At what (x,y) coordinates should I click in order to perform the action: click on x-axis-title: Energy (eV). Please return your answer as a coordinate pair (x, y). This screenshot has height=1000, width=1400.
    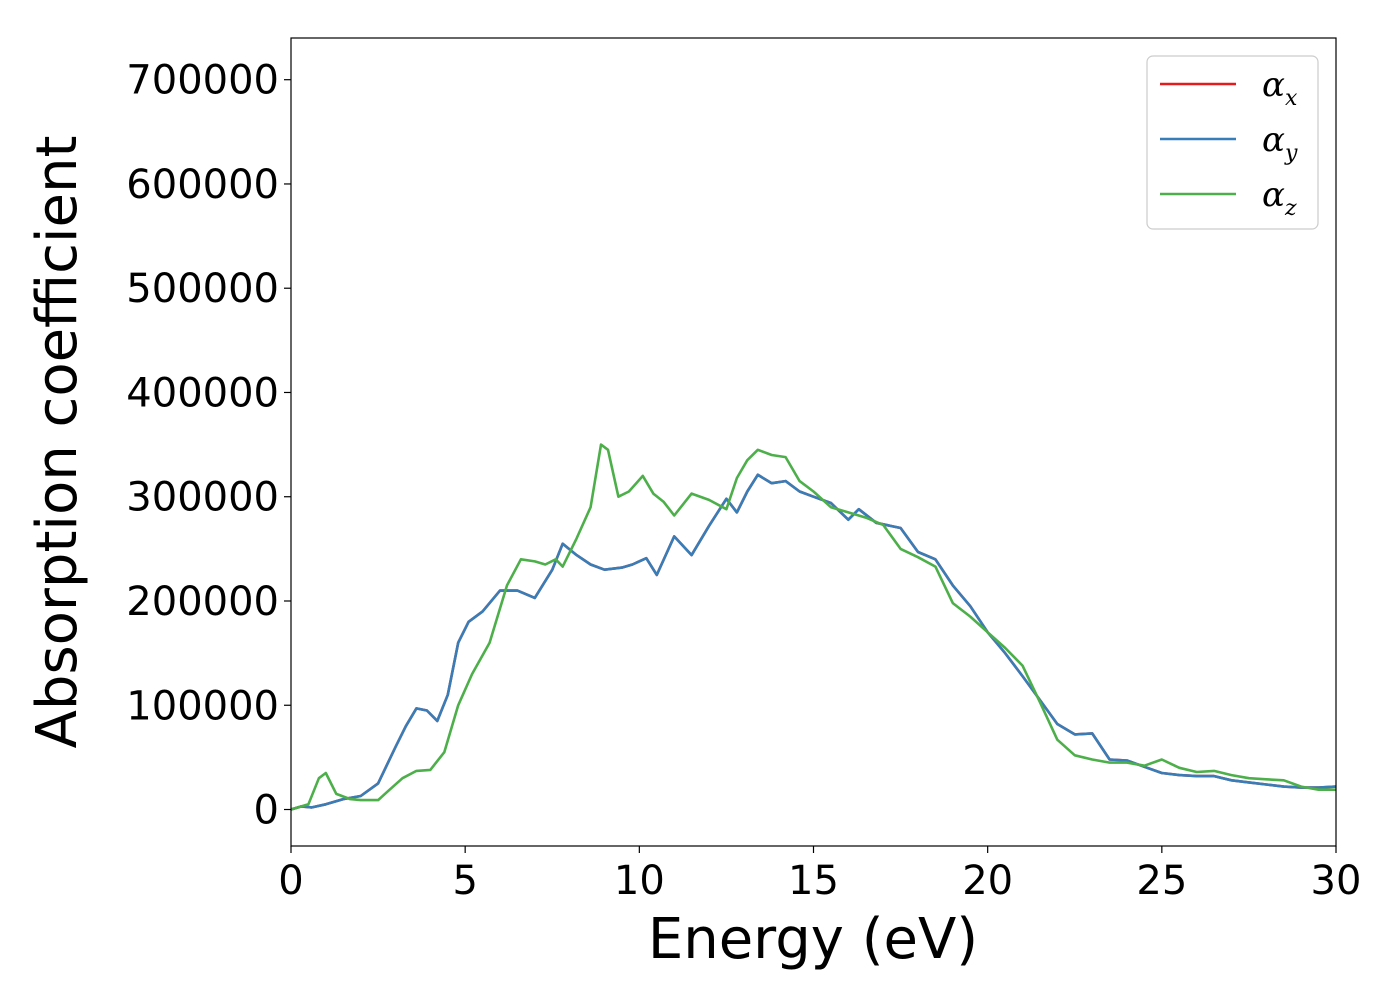
    Looking at the image, I should click on (813, 939).